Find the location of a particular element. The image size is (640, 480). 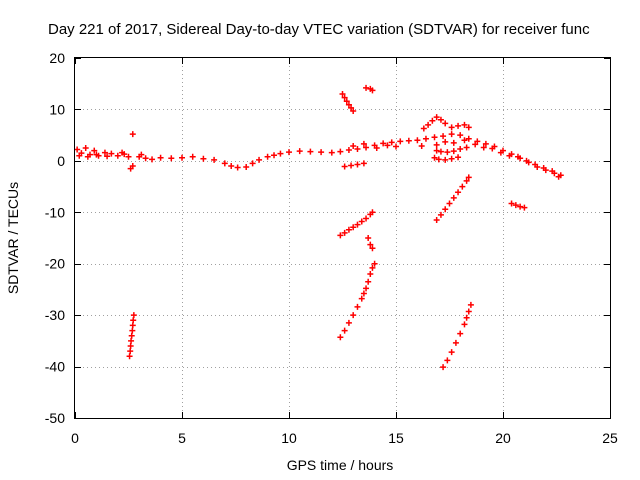

x-tick-label: 10 is located at coordinates (289, 438).